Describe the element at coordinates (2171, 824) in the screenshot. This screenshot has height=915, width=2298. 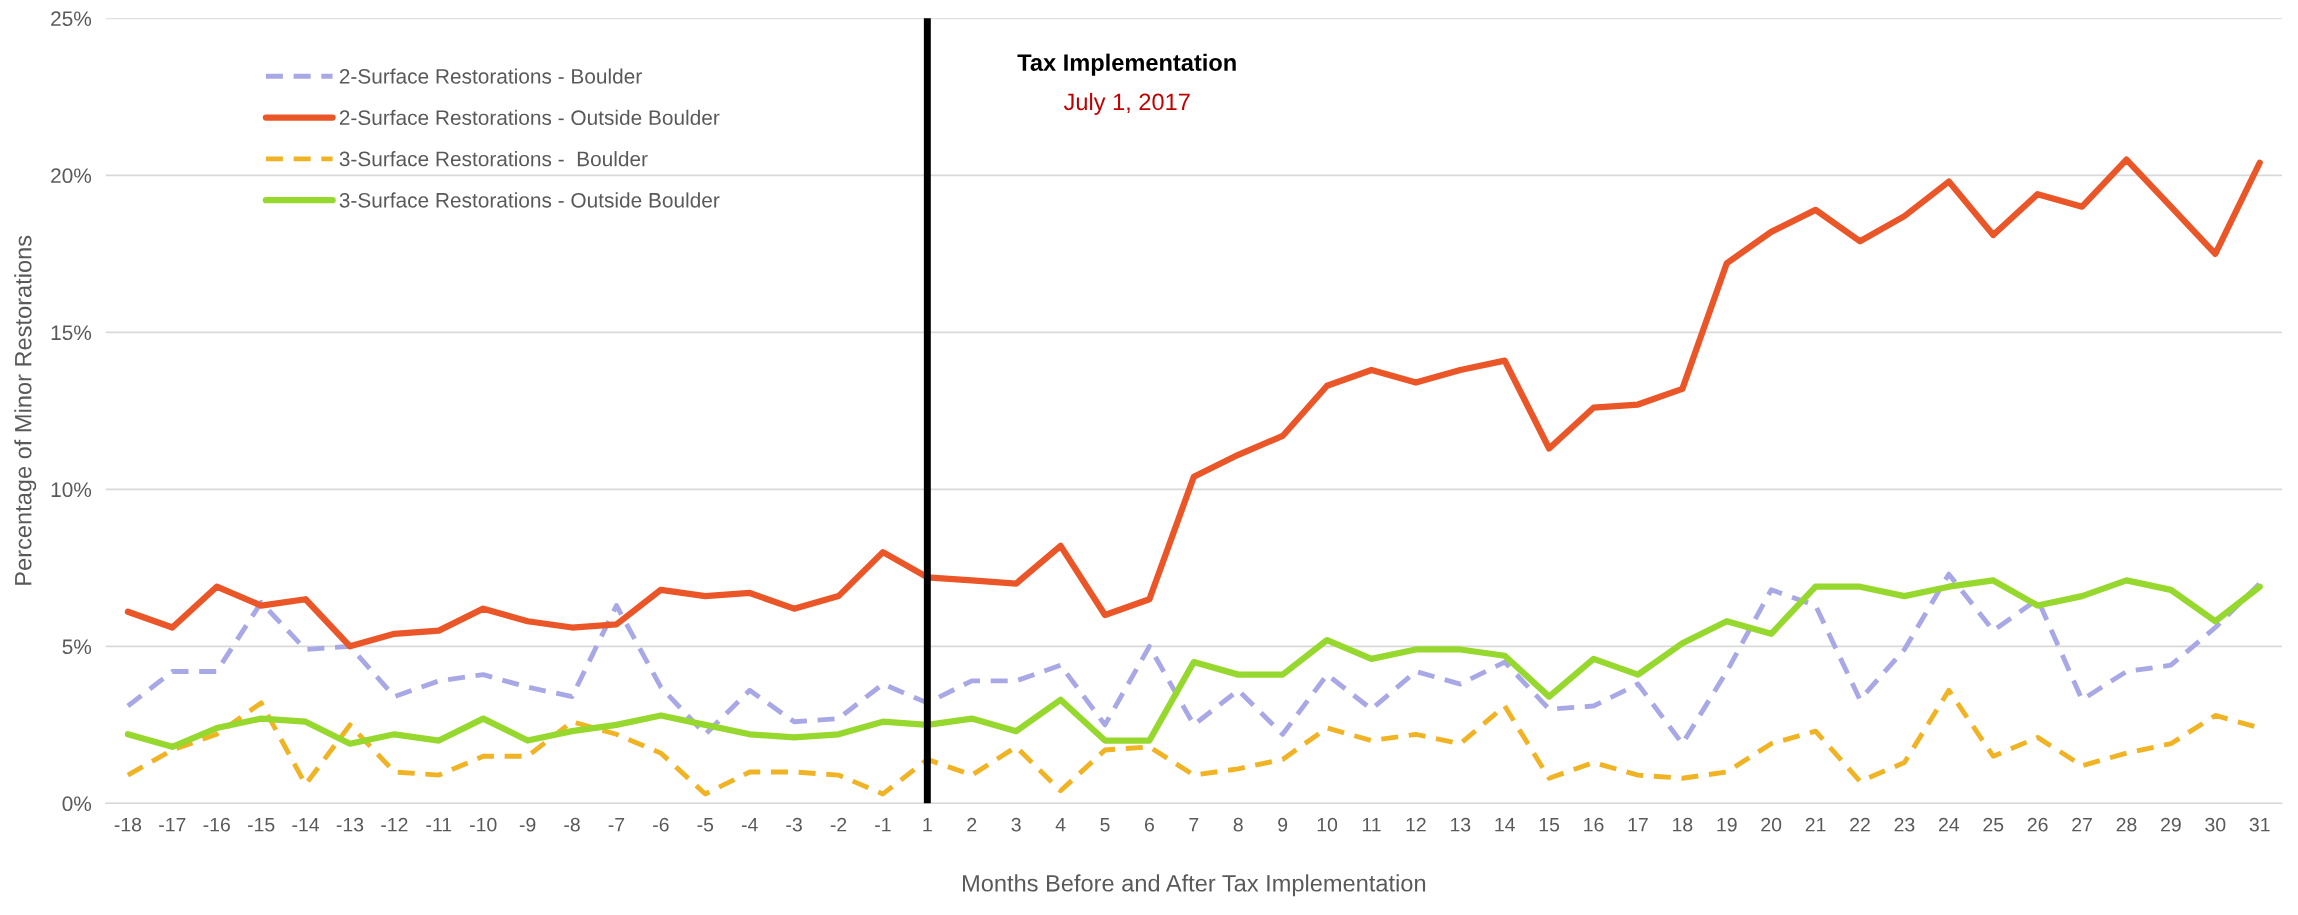
I see `x-tick-label: 29` at that location.